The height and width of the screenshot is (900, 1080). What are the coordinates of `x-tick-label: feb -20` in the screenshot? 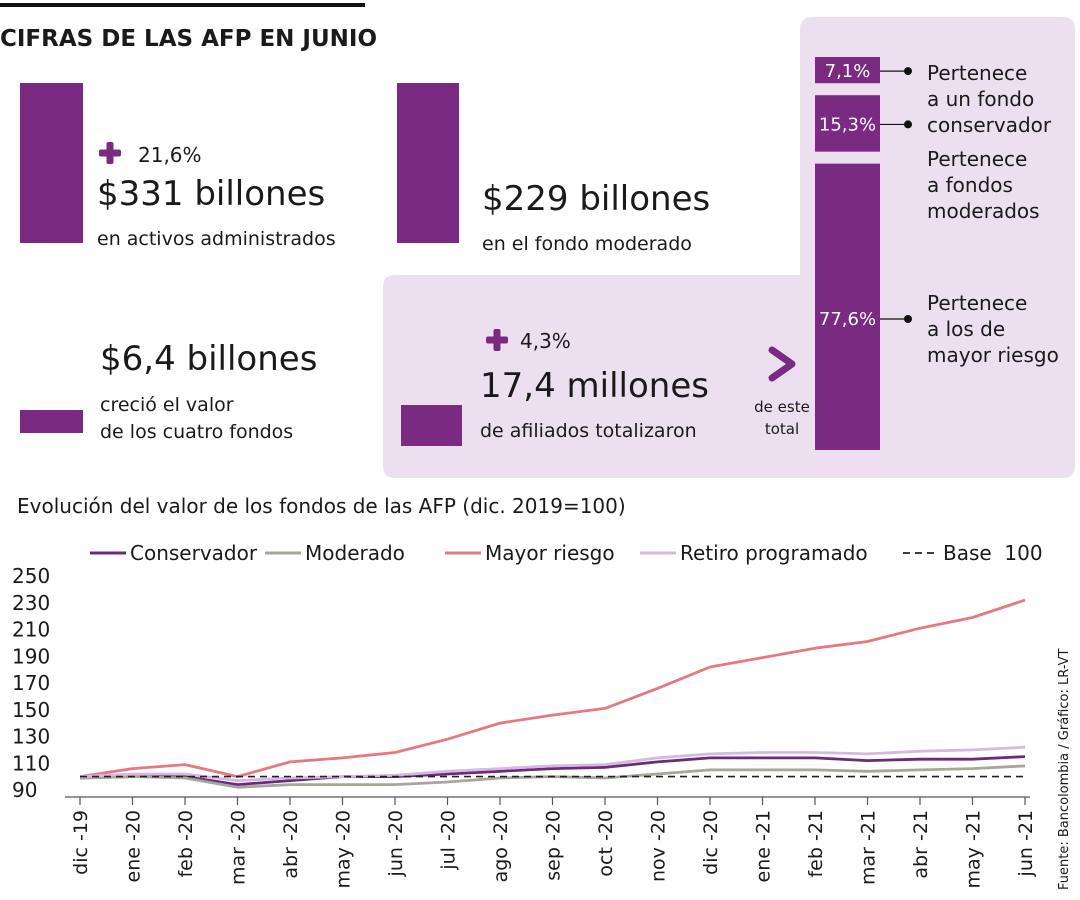 It's located at (186, 844).